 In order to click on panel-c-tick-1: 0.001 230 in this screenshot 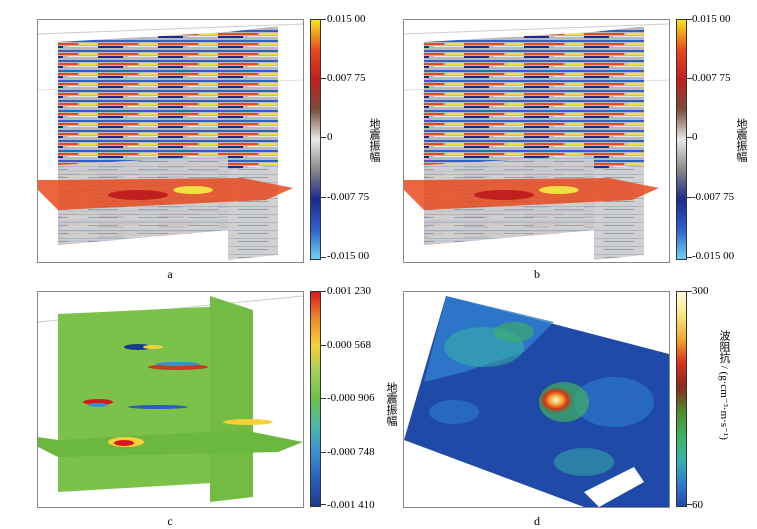, I will do `click(349, 291)`.